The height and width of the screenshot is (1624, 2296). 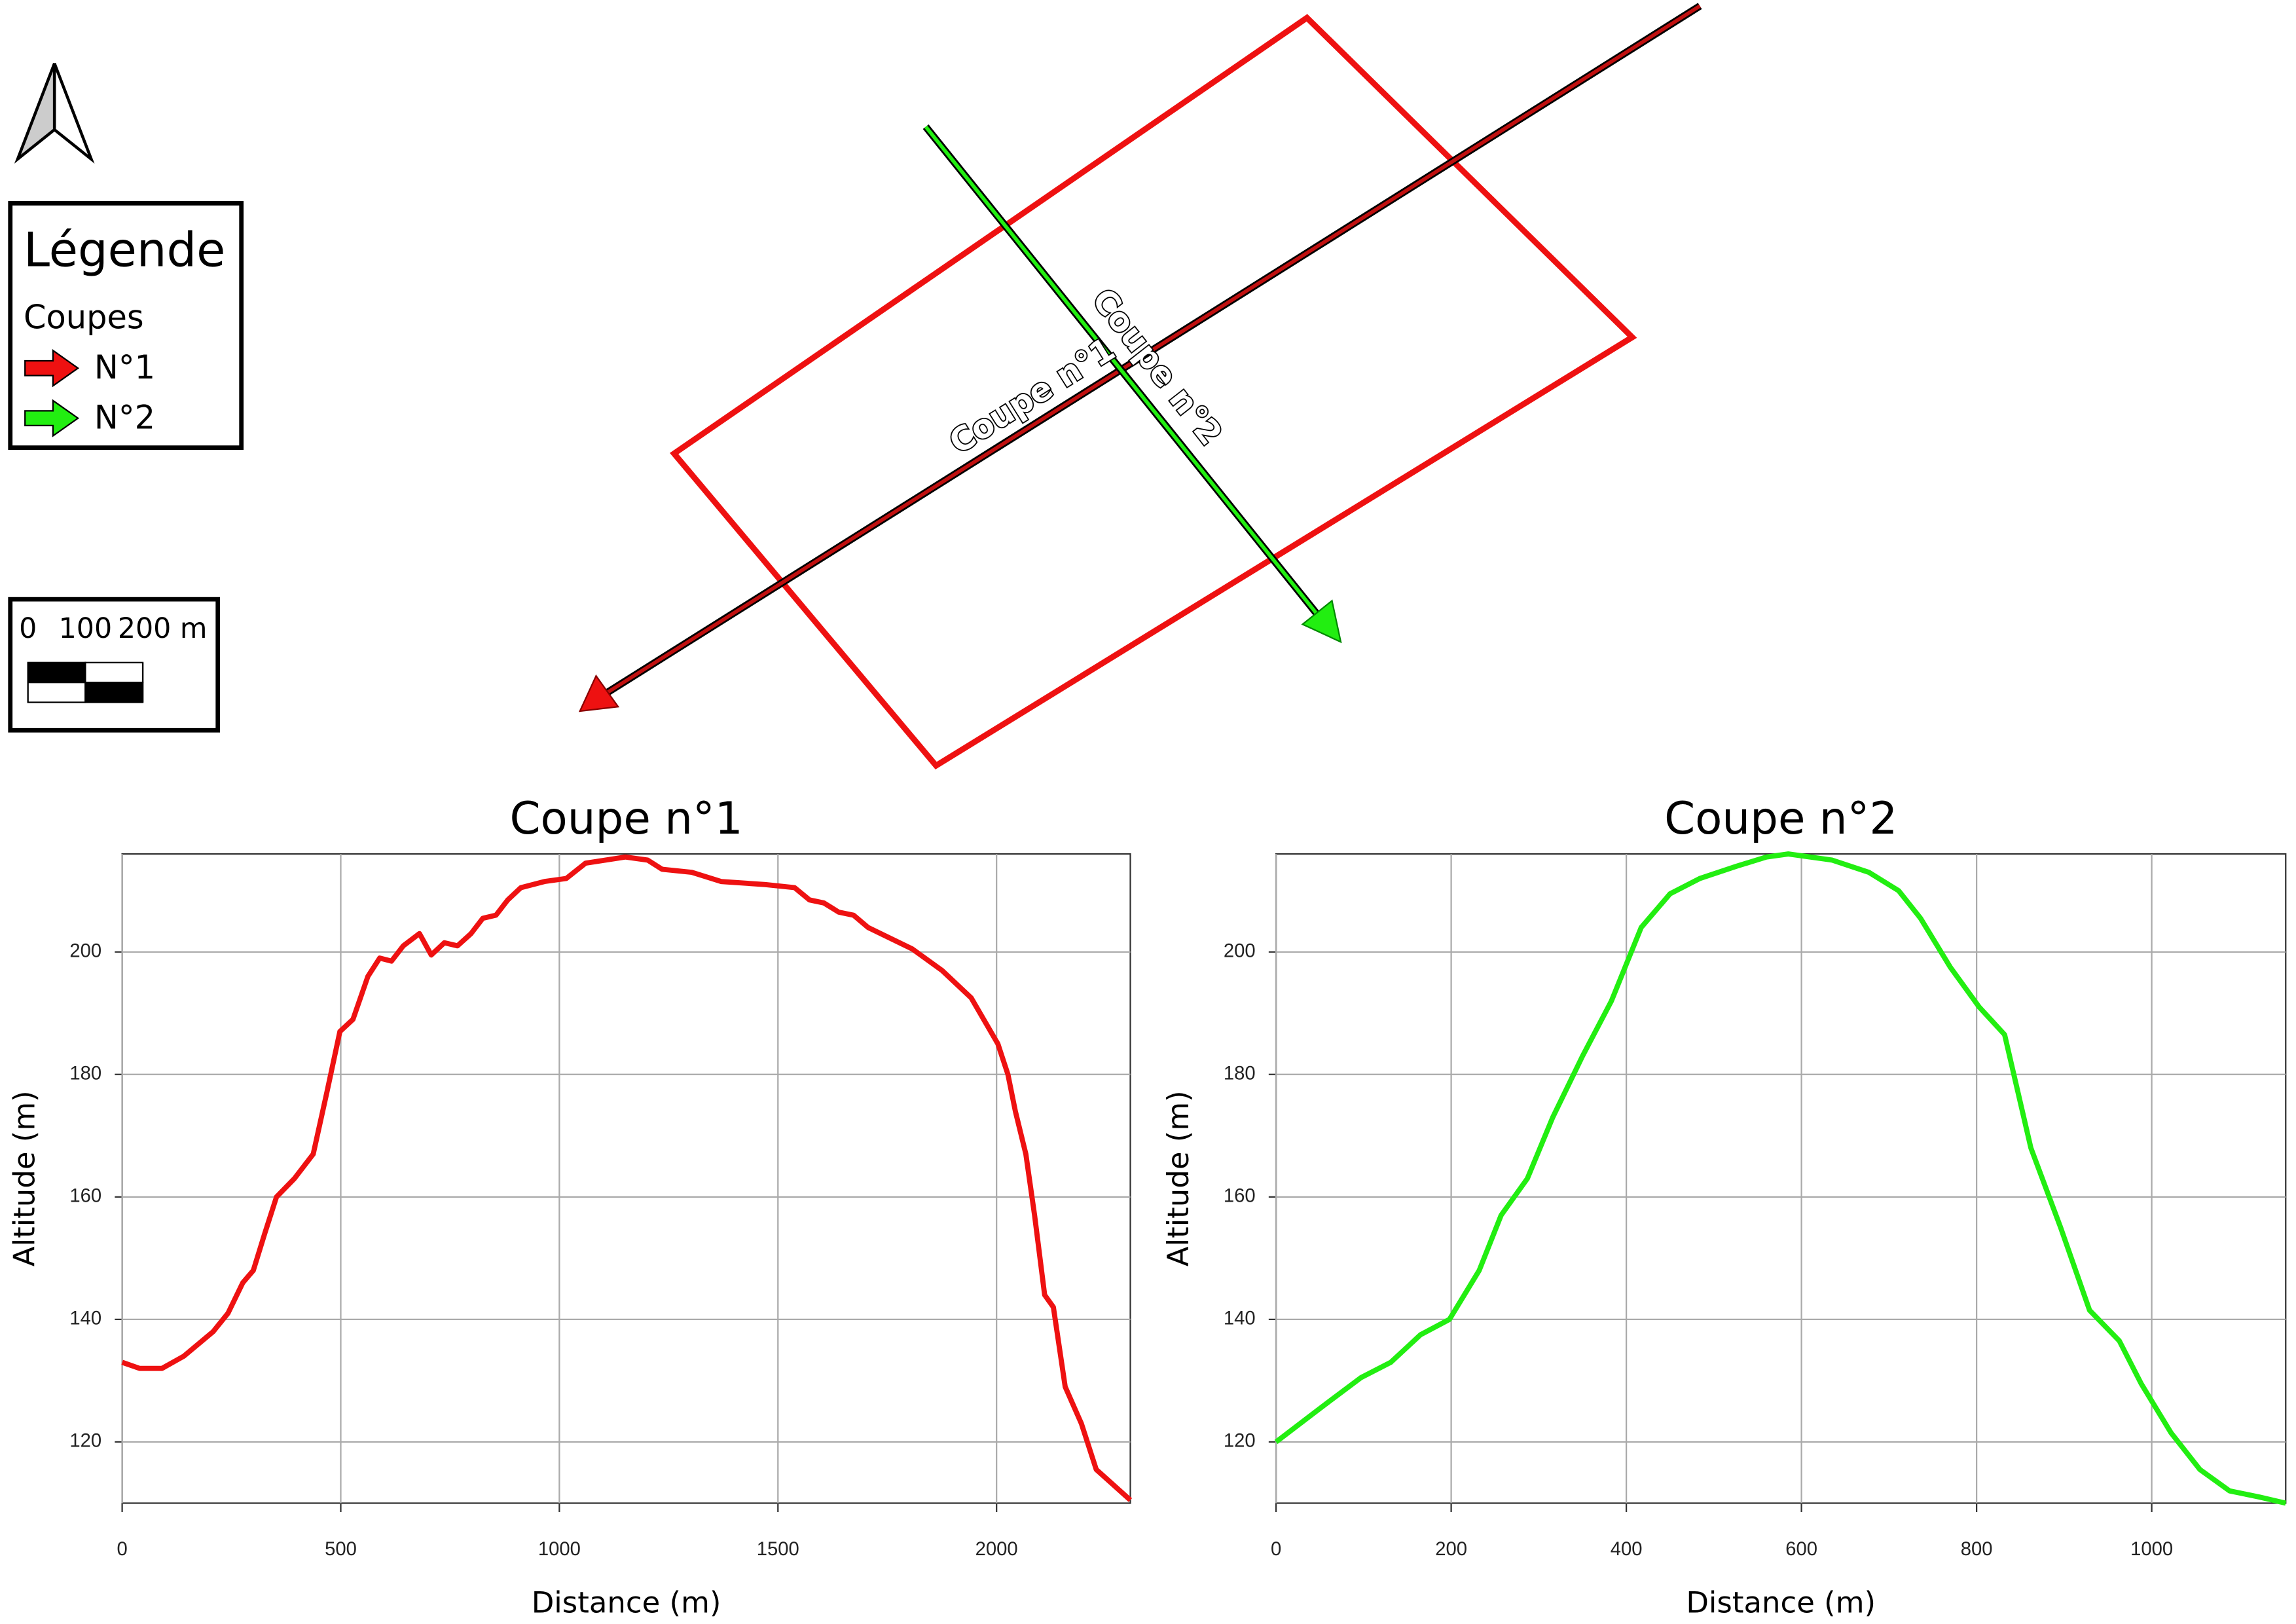 I want to click on chart-title: Coupe n°2, so click(x=1780, y=818).